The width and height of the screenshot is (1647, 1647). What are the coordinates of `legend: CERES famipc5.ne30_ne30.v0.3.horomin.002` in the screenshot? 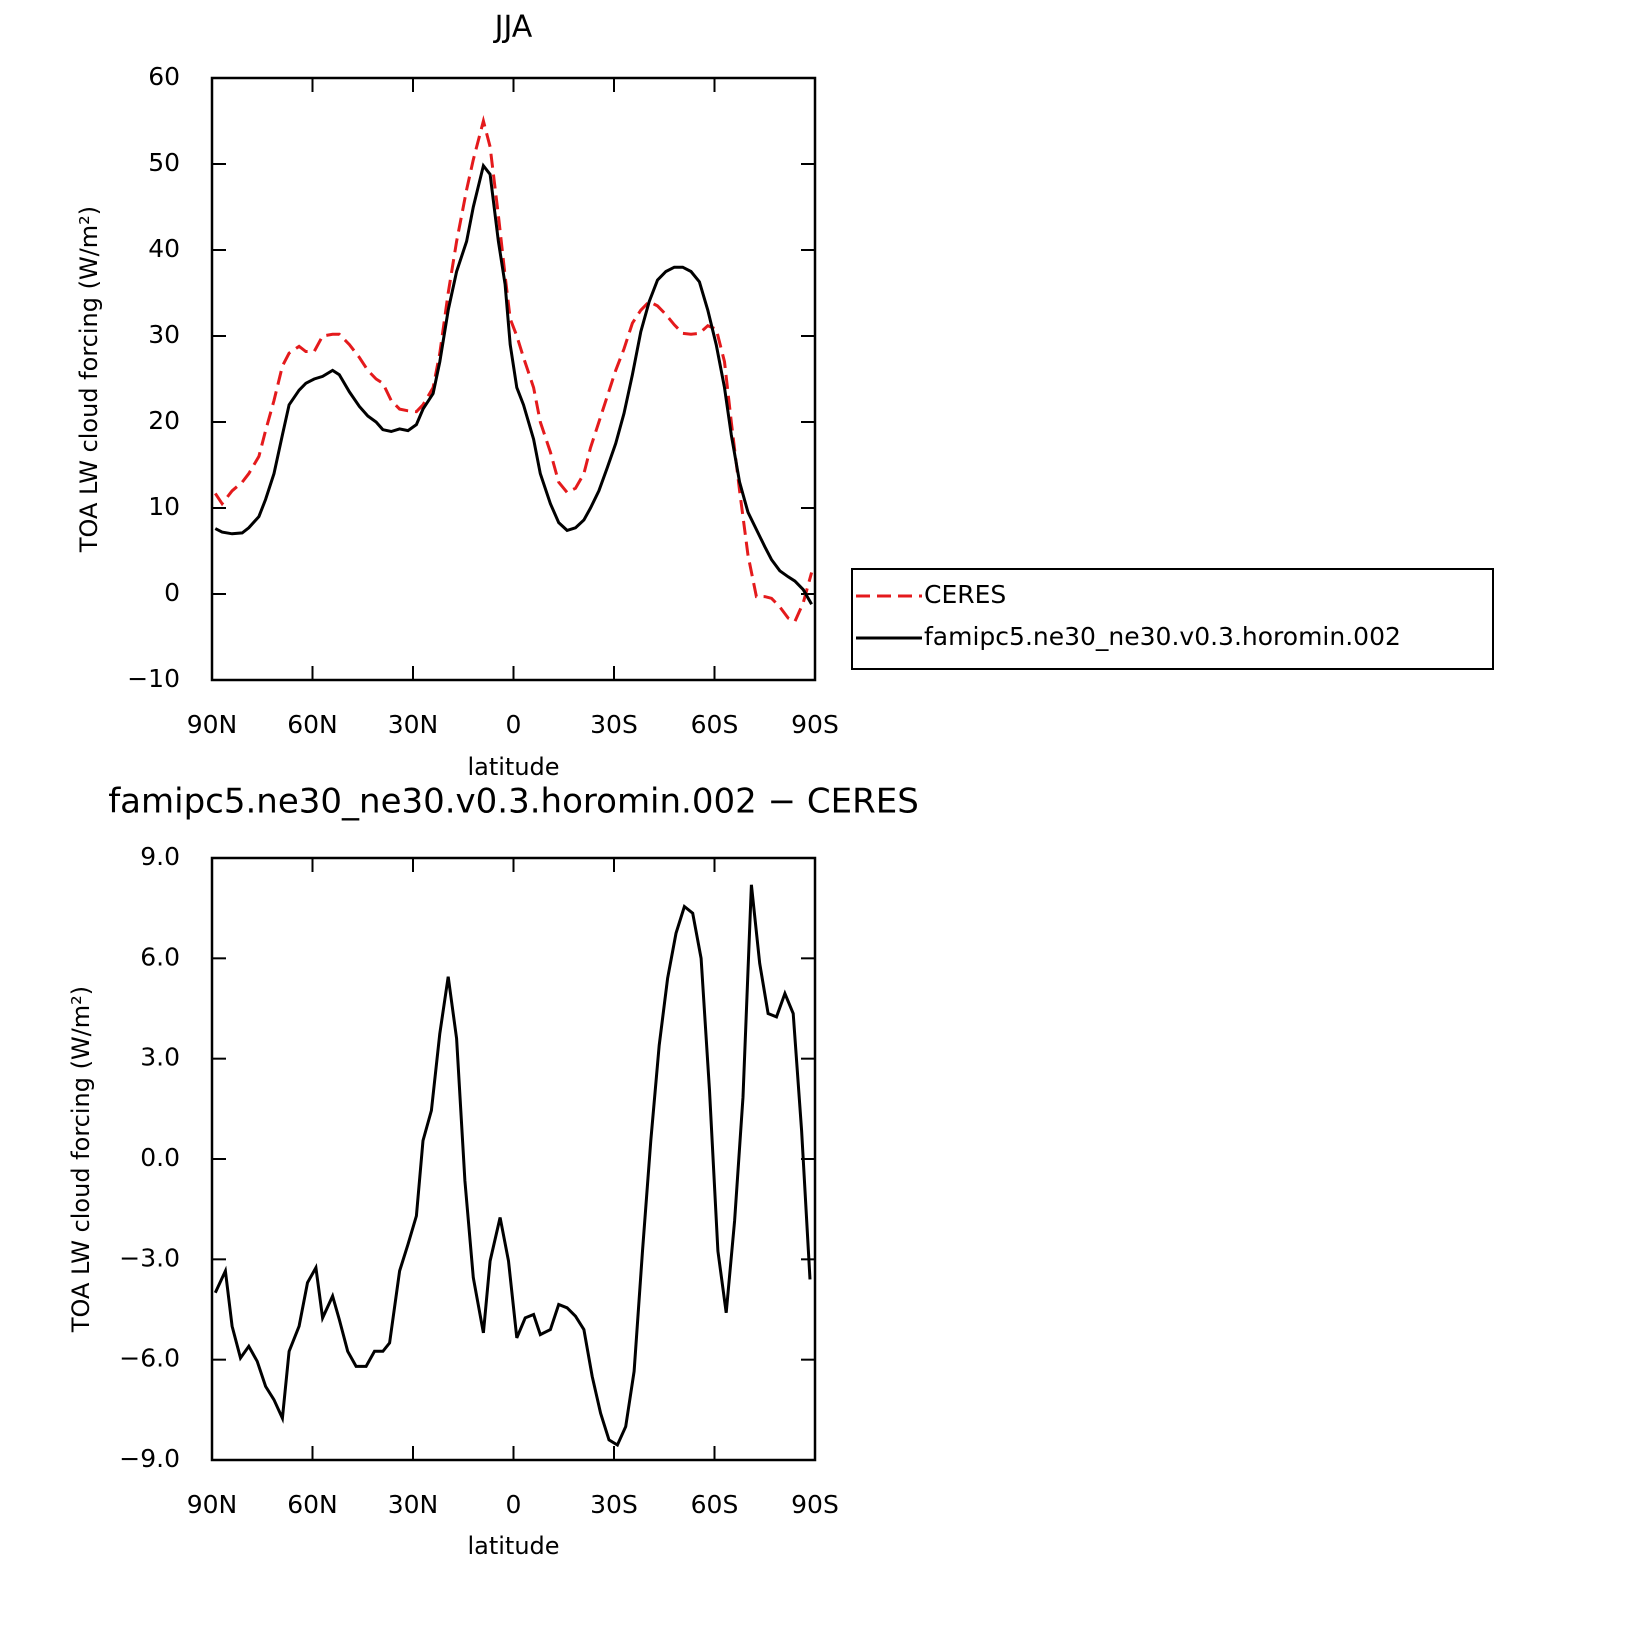 It's located at (1172, 619).